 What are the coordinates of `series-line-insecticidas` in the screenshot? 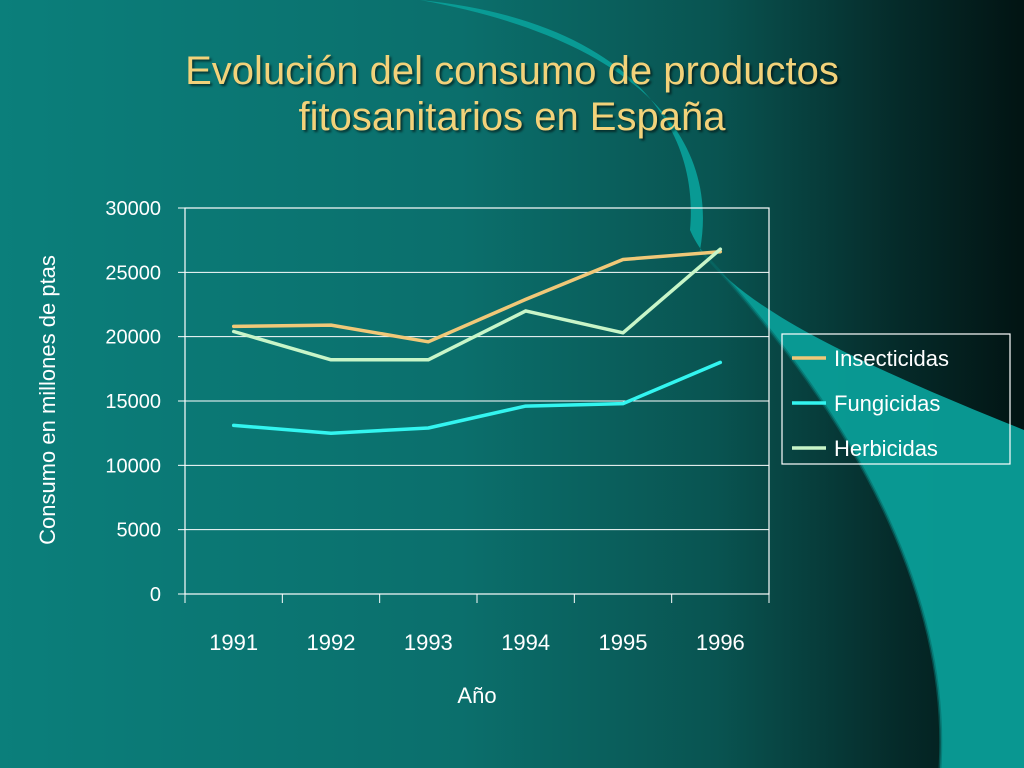 It's located at (477, 296).